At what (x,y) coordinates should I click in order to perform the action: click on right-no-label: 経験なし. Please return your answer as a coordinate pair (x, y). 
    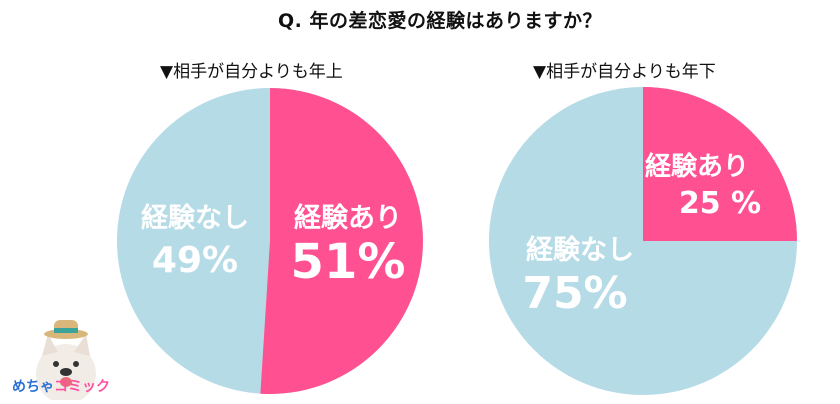
    Looking at the image, I should click on (580, 250).